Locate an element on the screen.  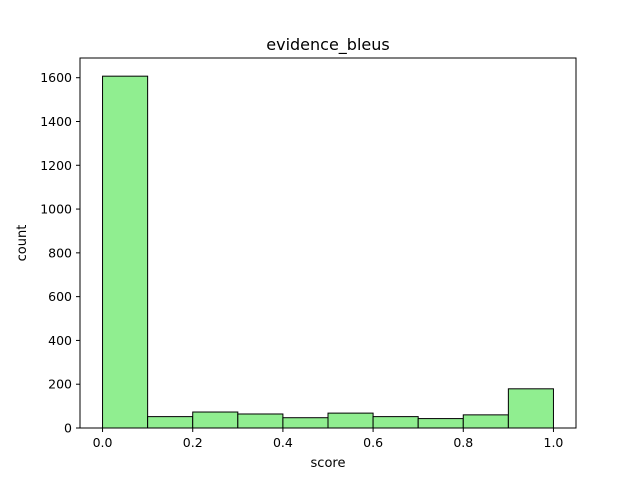
y-tick-label: 600 is located at coordinates (60, 296).